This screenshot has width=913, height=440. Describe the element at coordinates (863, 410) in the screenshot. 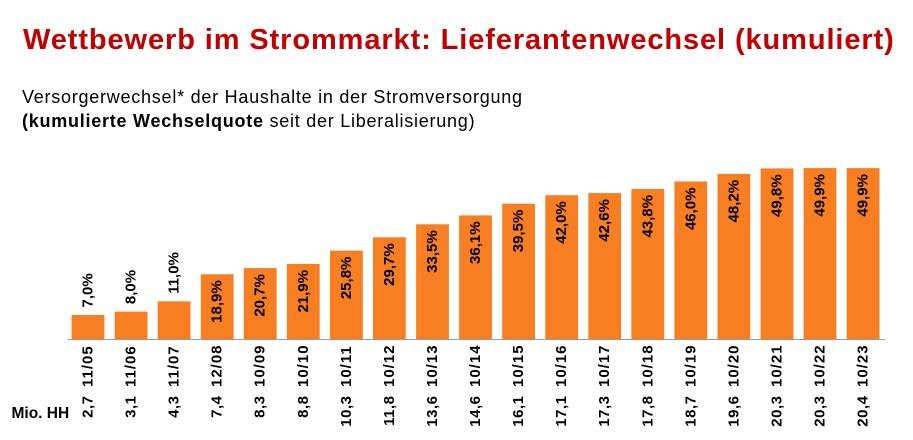

I see `svg-text: 20,4` at that location.